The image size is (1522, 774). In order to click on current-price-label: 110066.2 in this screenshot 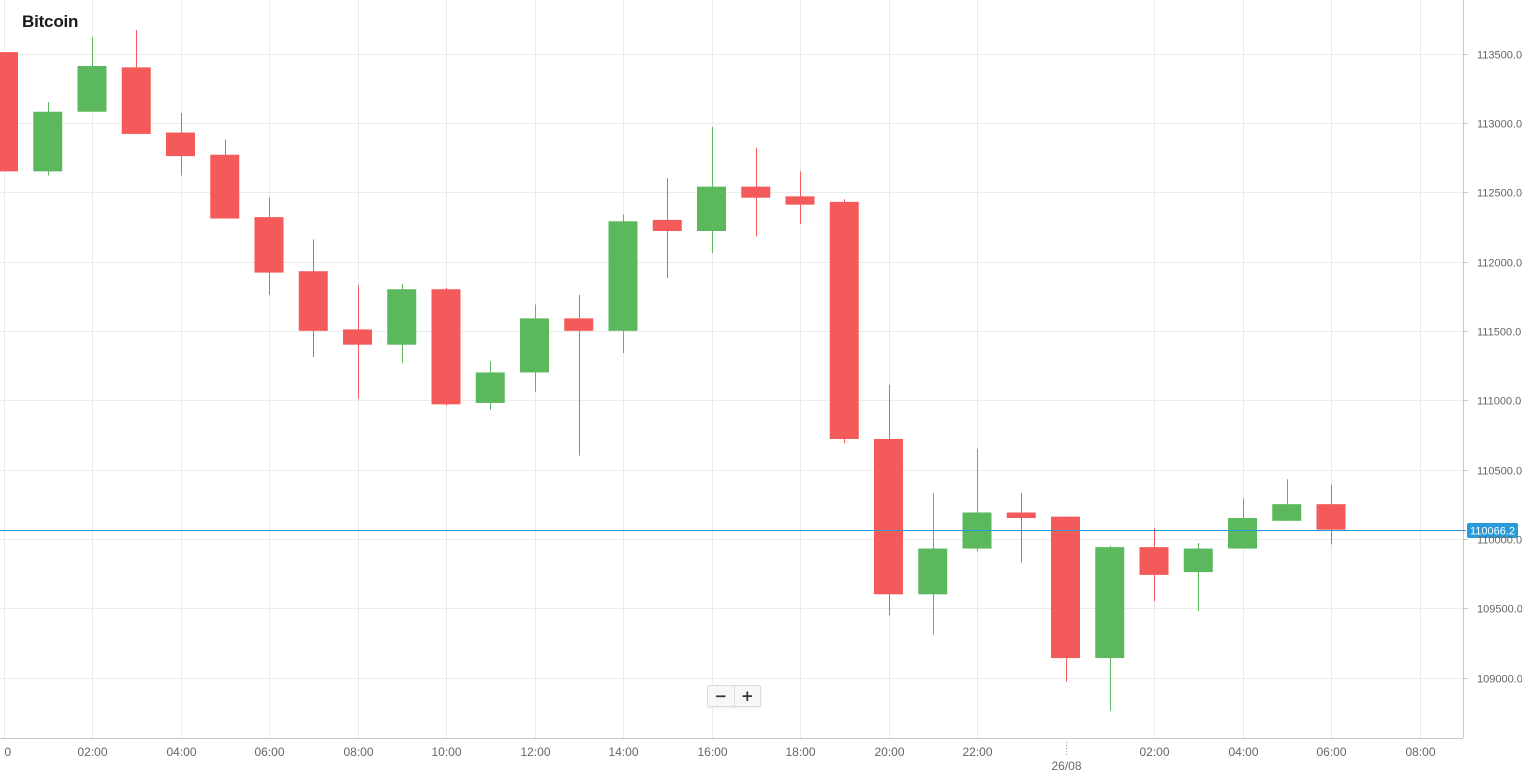, I will do `click(1492, 532)`.